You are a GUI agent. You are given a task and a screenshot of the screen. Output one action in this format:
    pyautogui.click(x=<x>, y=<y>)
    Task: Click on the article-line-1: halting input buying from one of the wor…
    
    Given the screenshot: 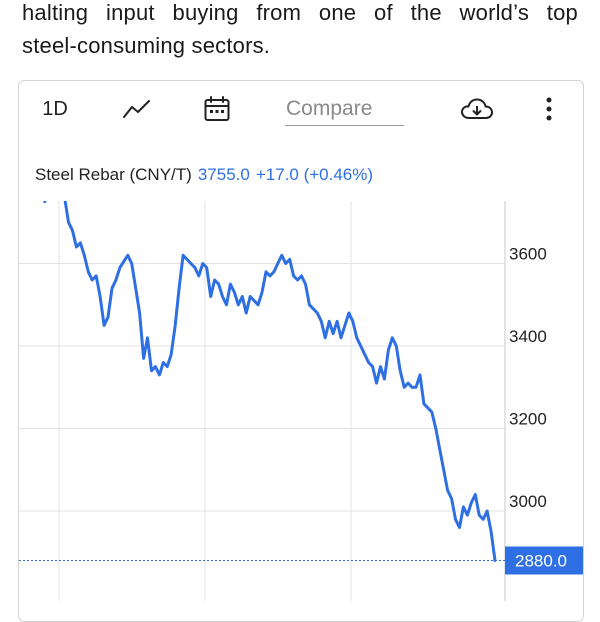 What is the action you would take?
    pyautogui.click(x=300, y=12)
    